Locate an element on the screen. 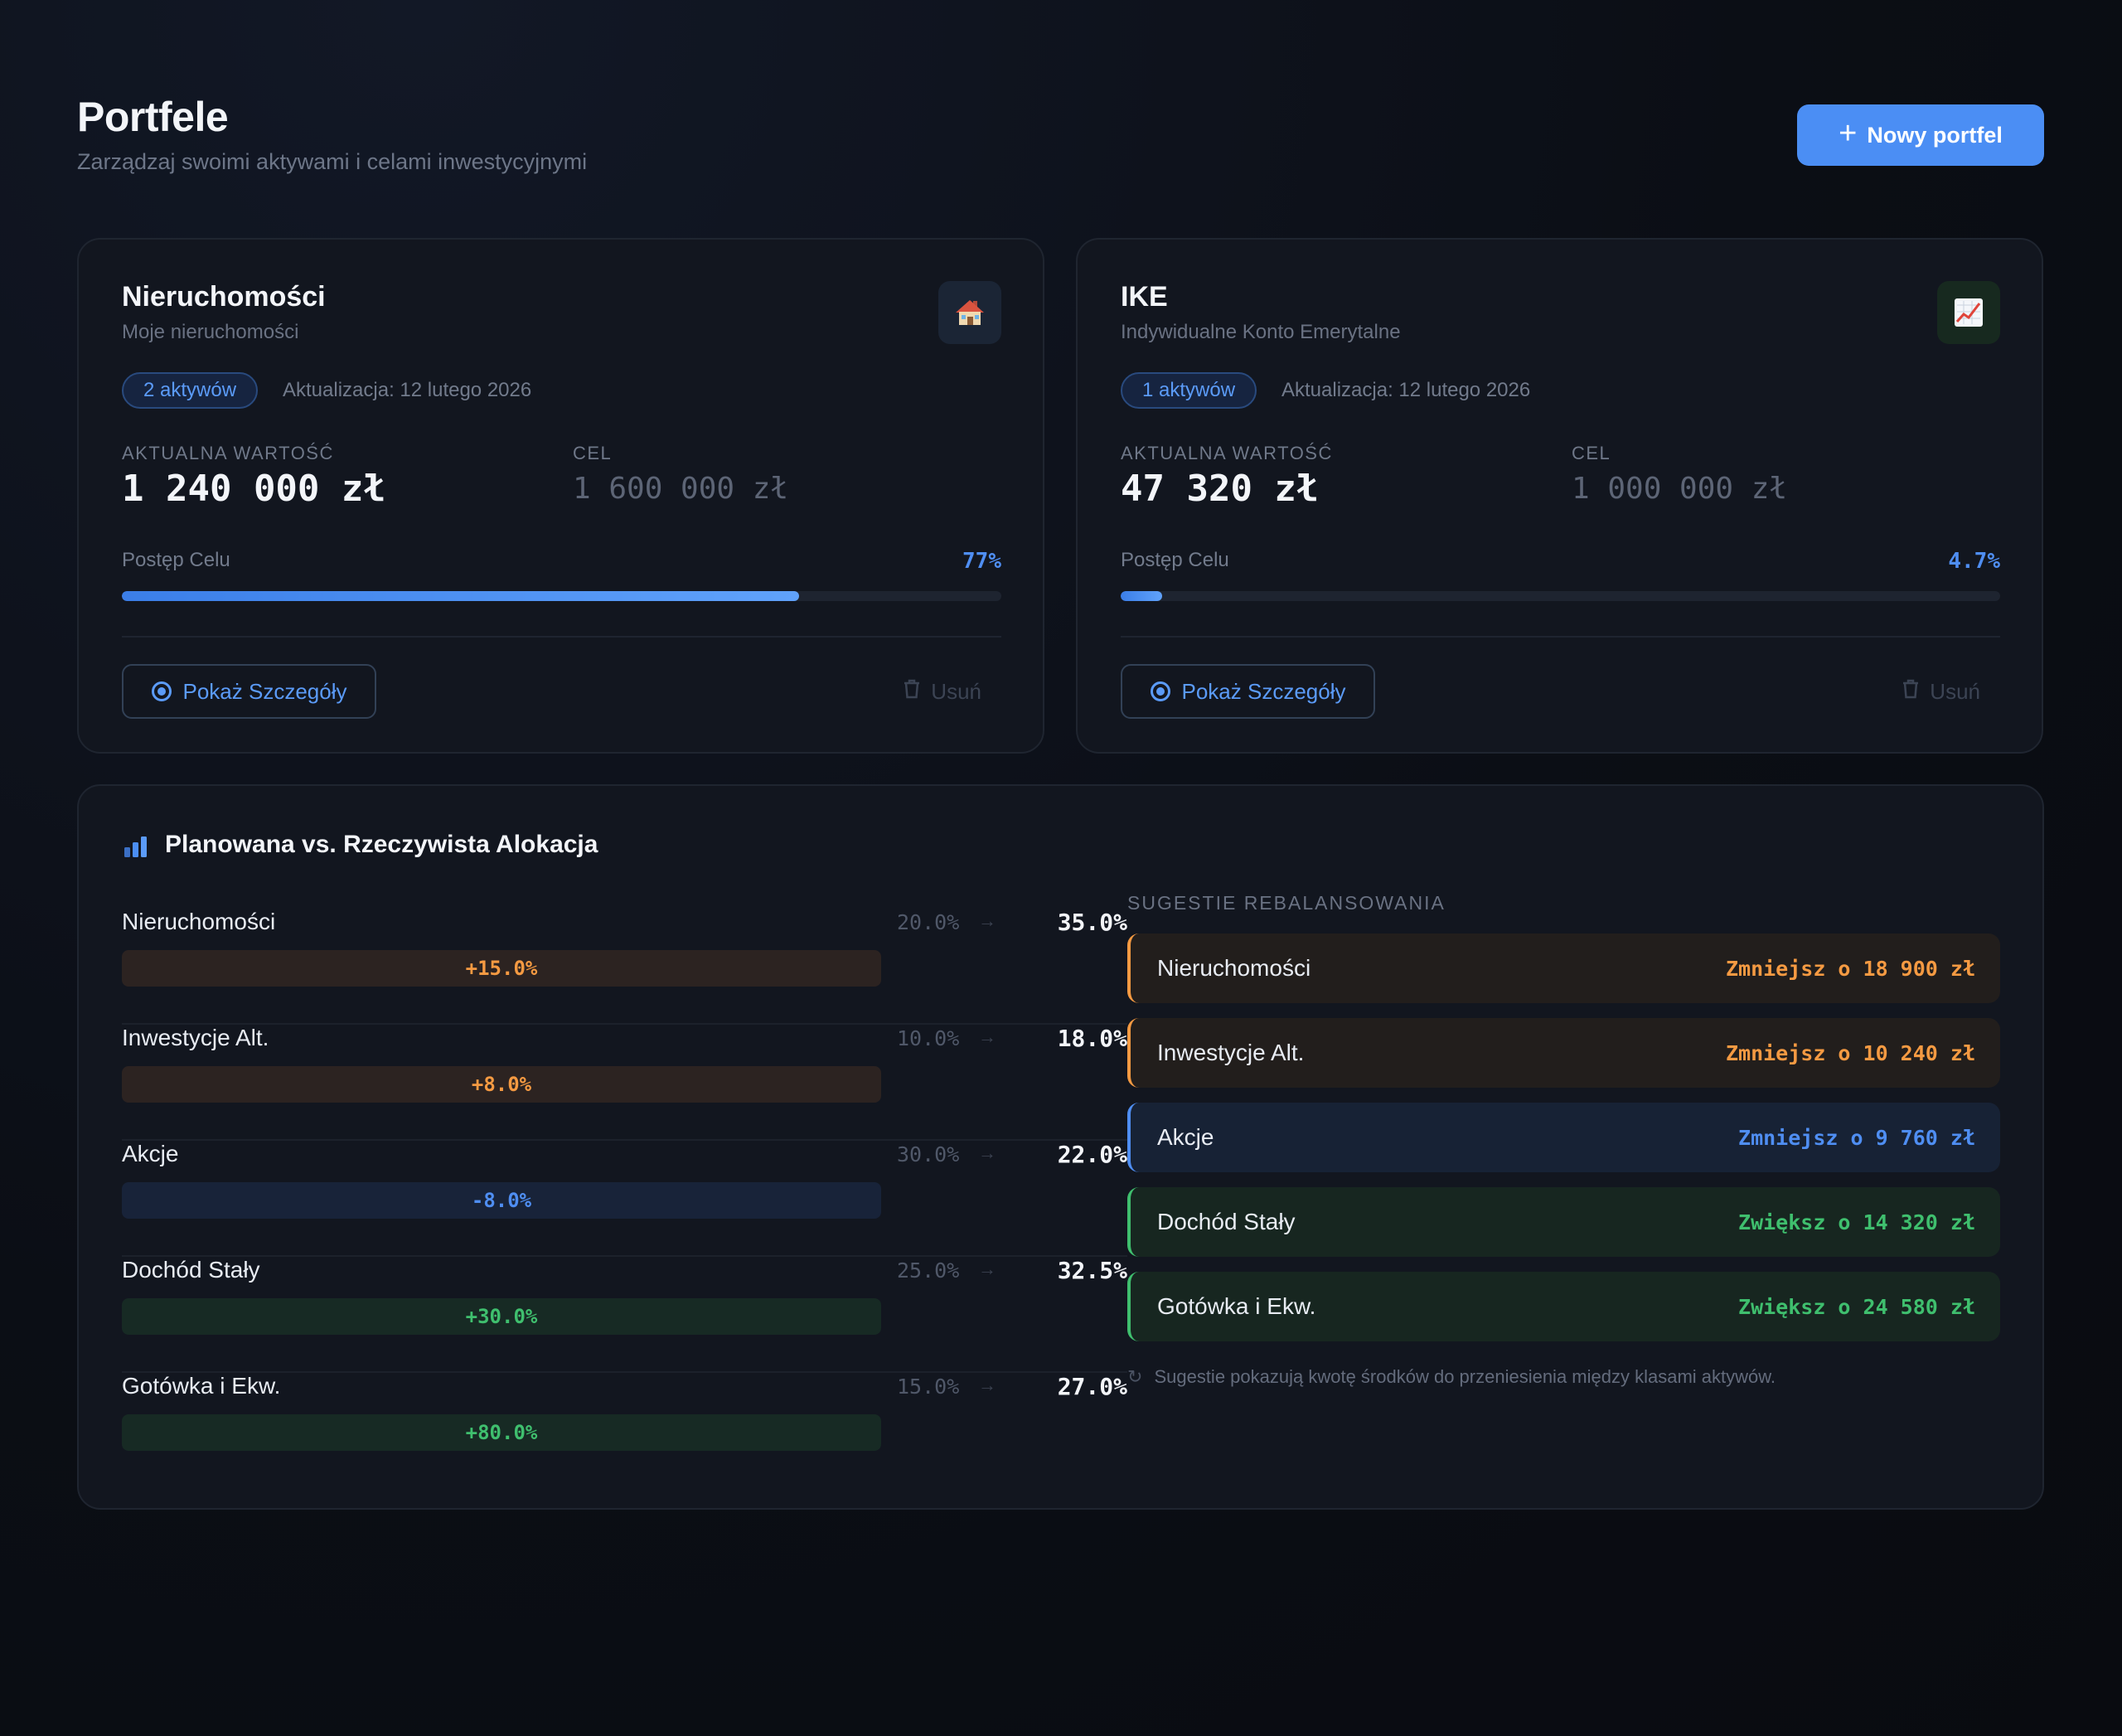 The image size is (2122, 1736). suggestion-action: Zwiększ o 14 320 zł is located at coordinates (1856, 1222).